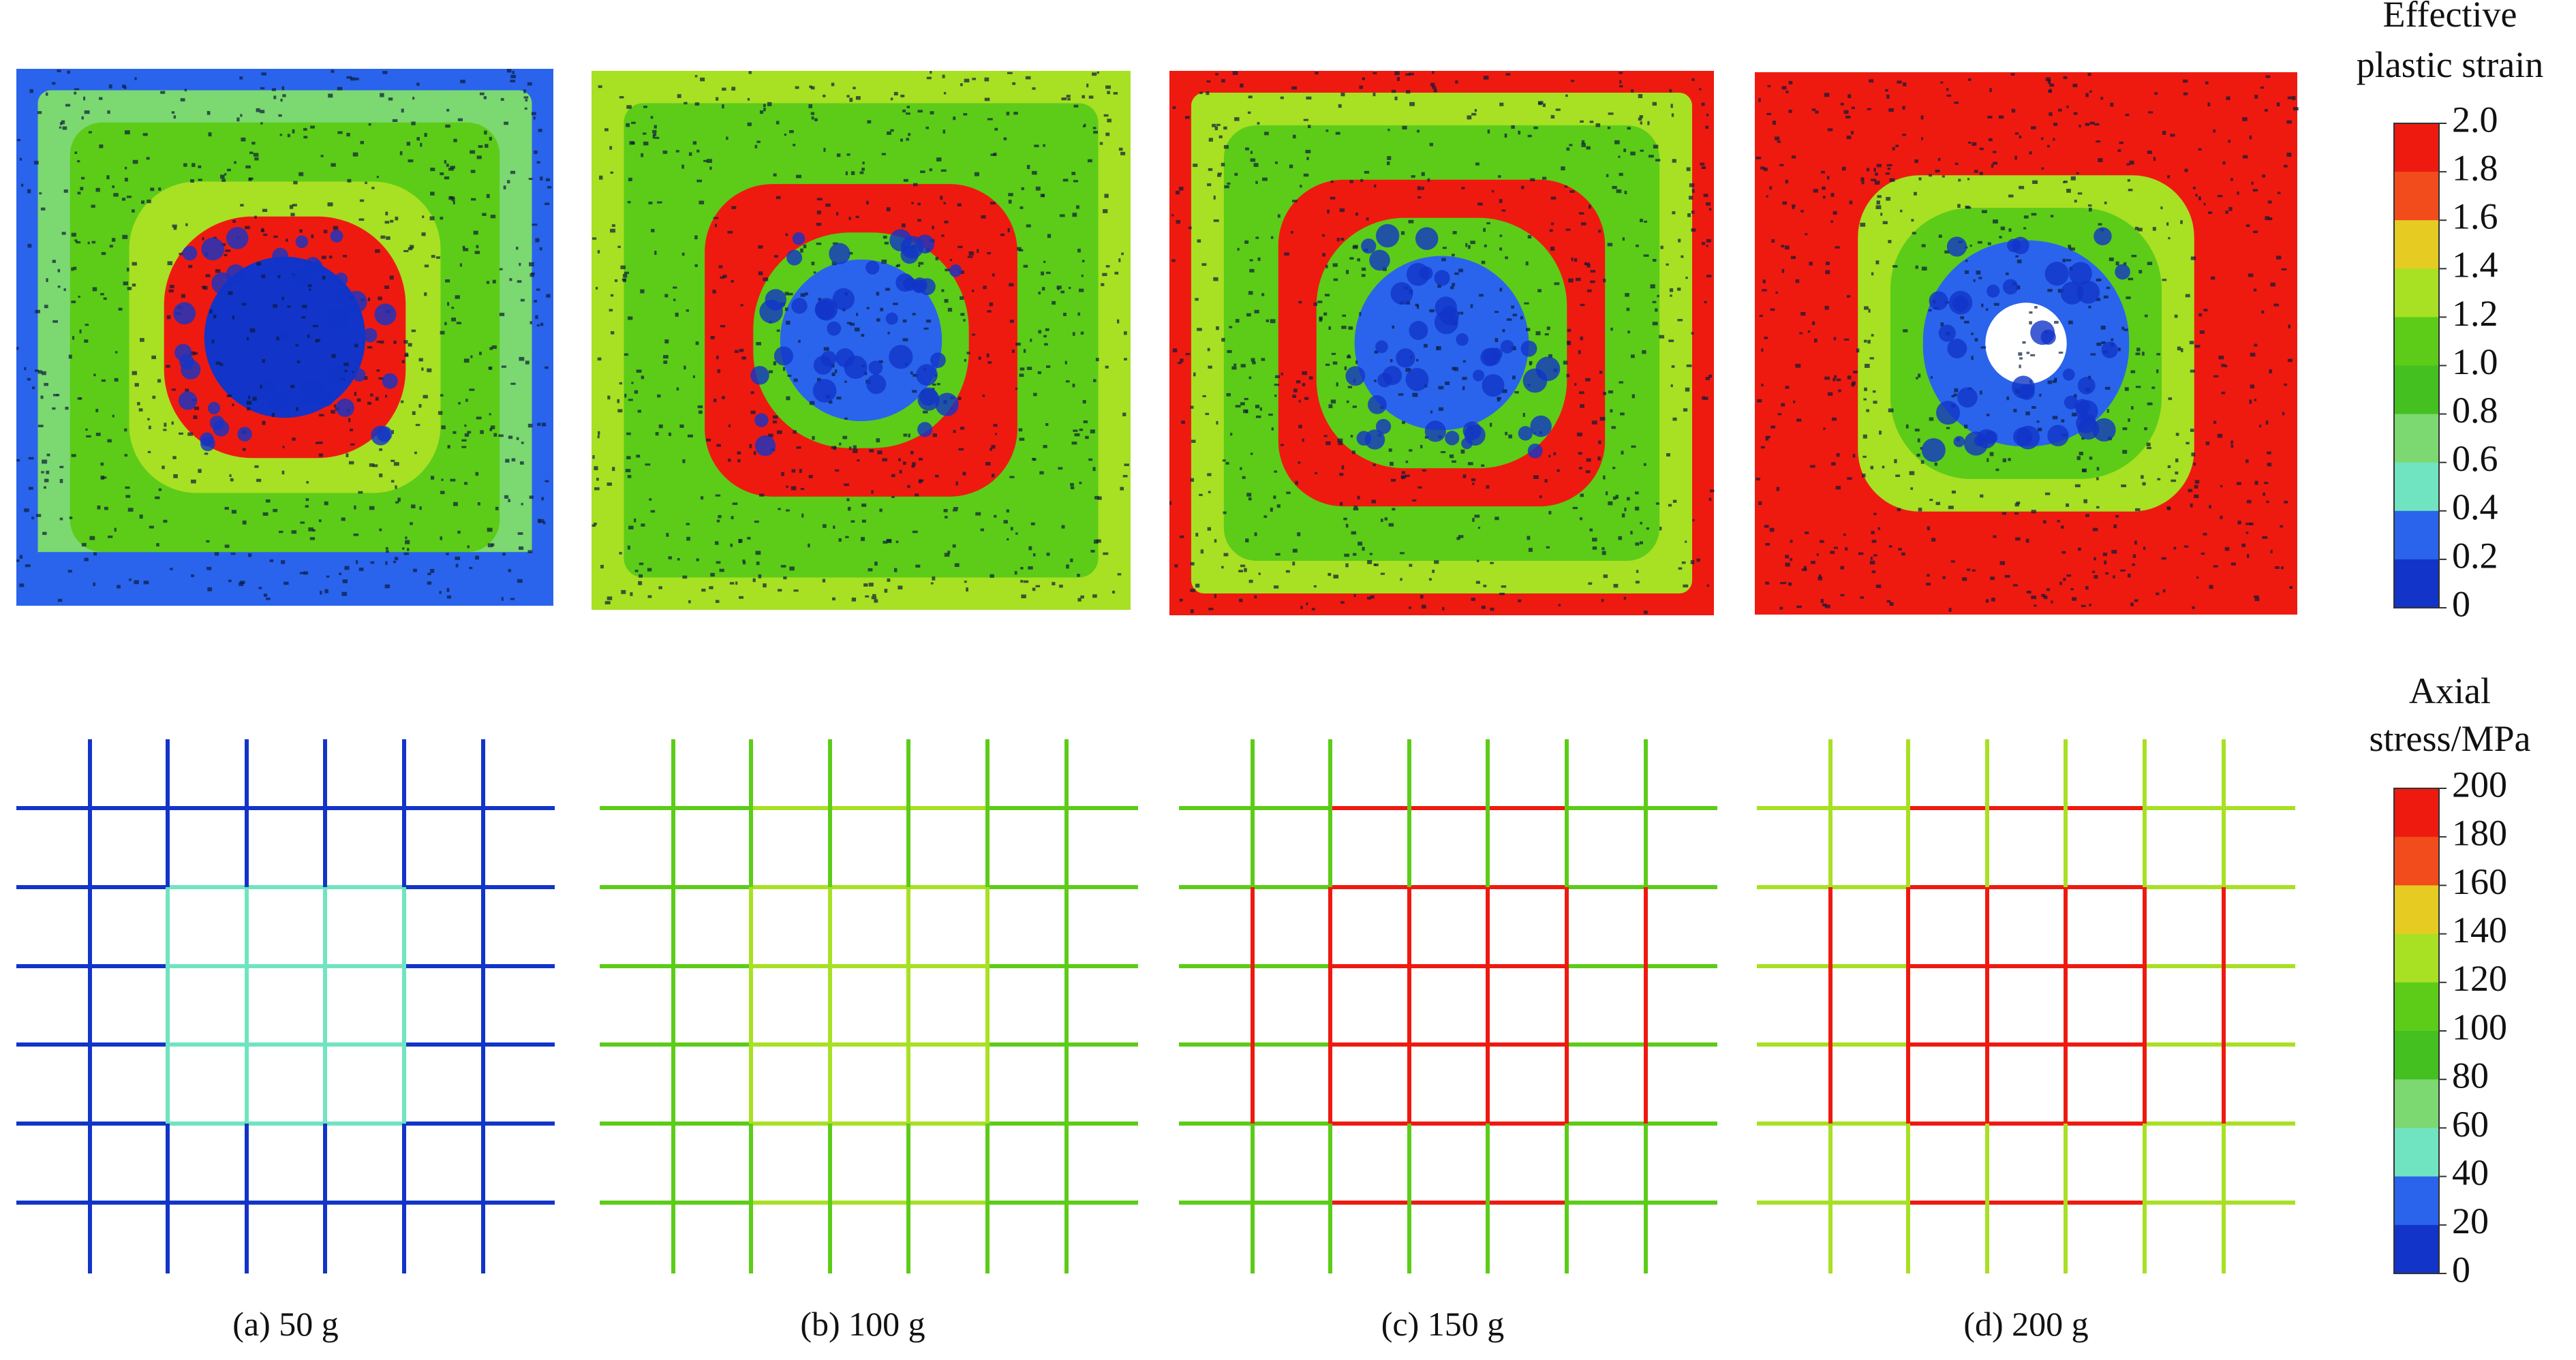 The width and height of the screenshot is (2576, 1360). Describe the element at coordinates (2416, 293) in the screenshot. I see `colorbar-band` at that location.